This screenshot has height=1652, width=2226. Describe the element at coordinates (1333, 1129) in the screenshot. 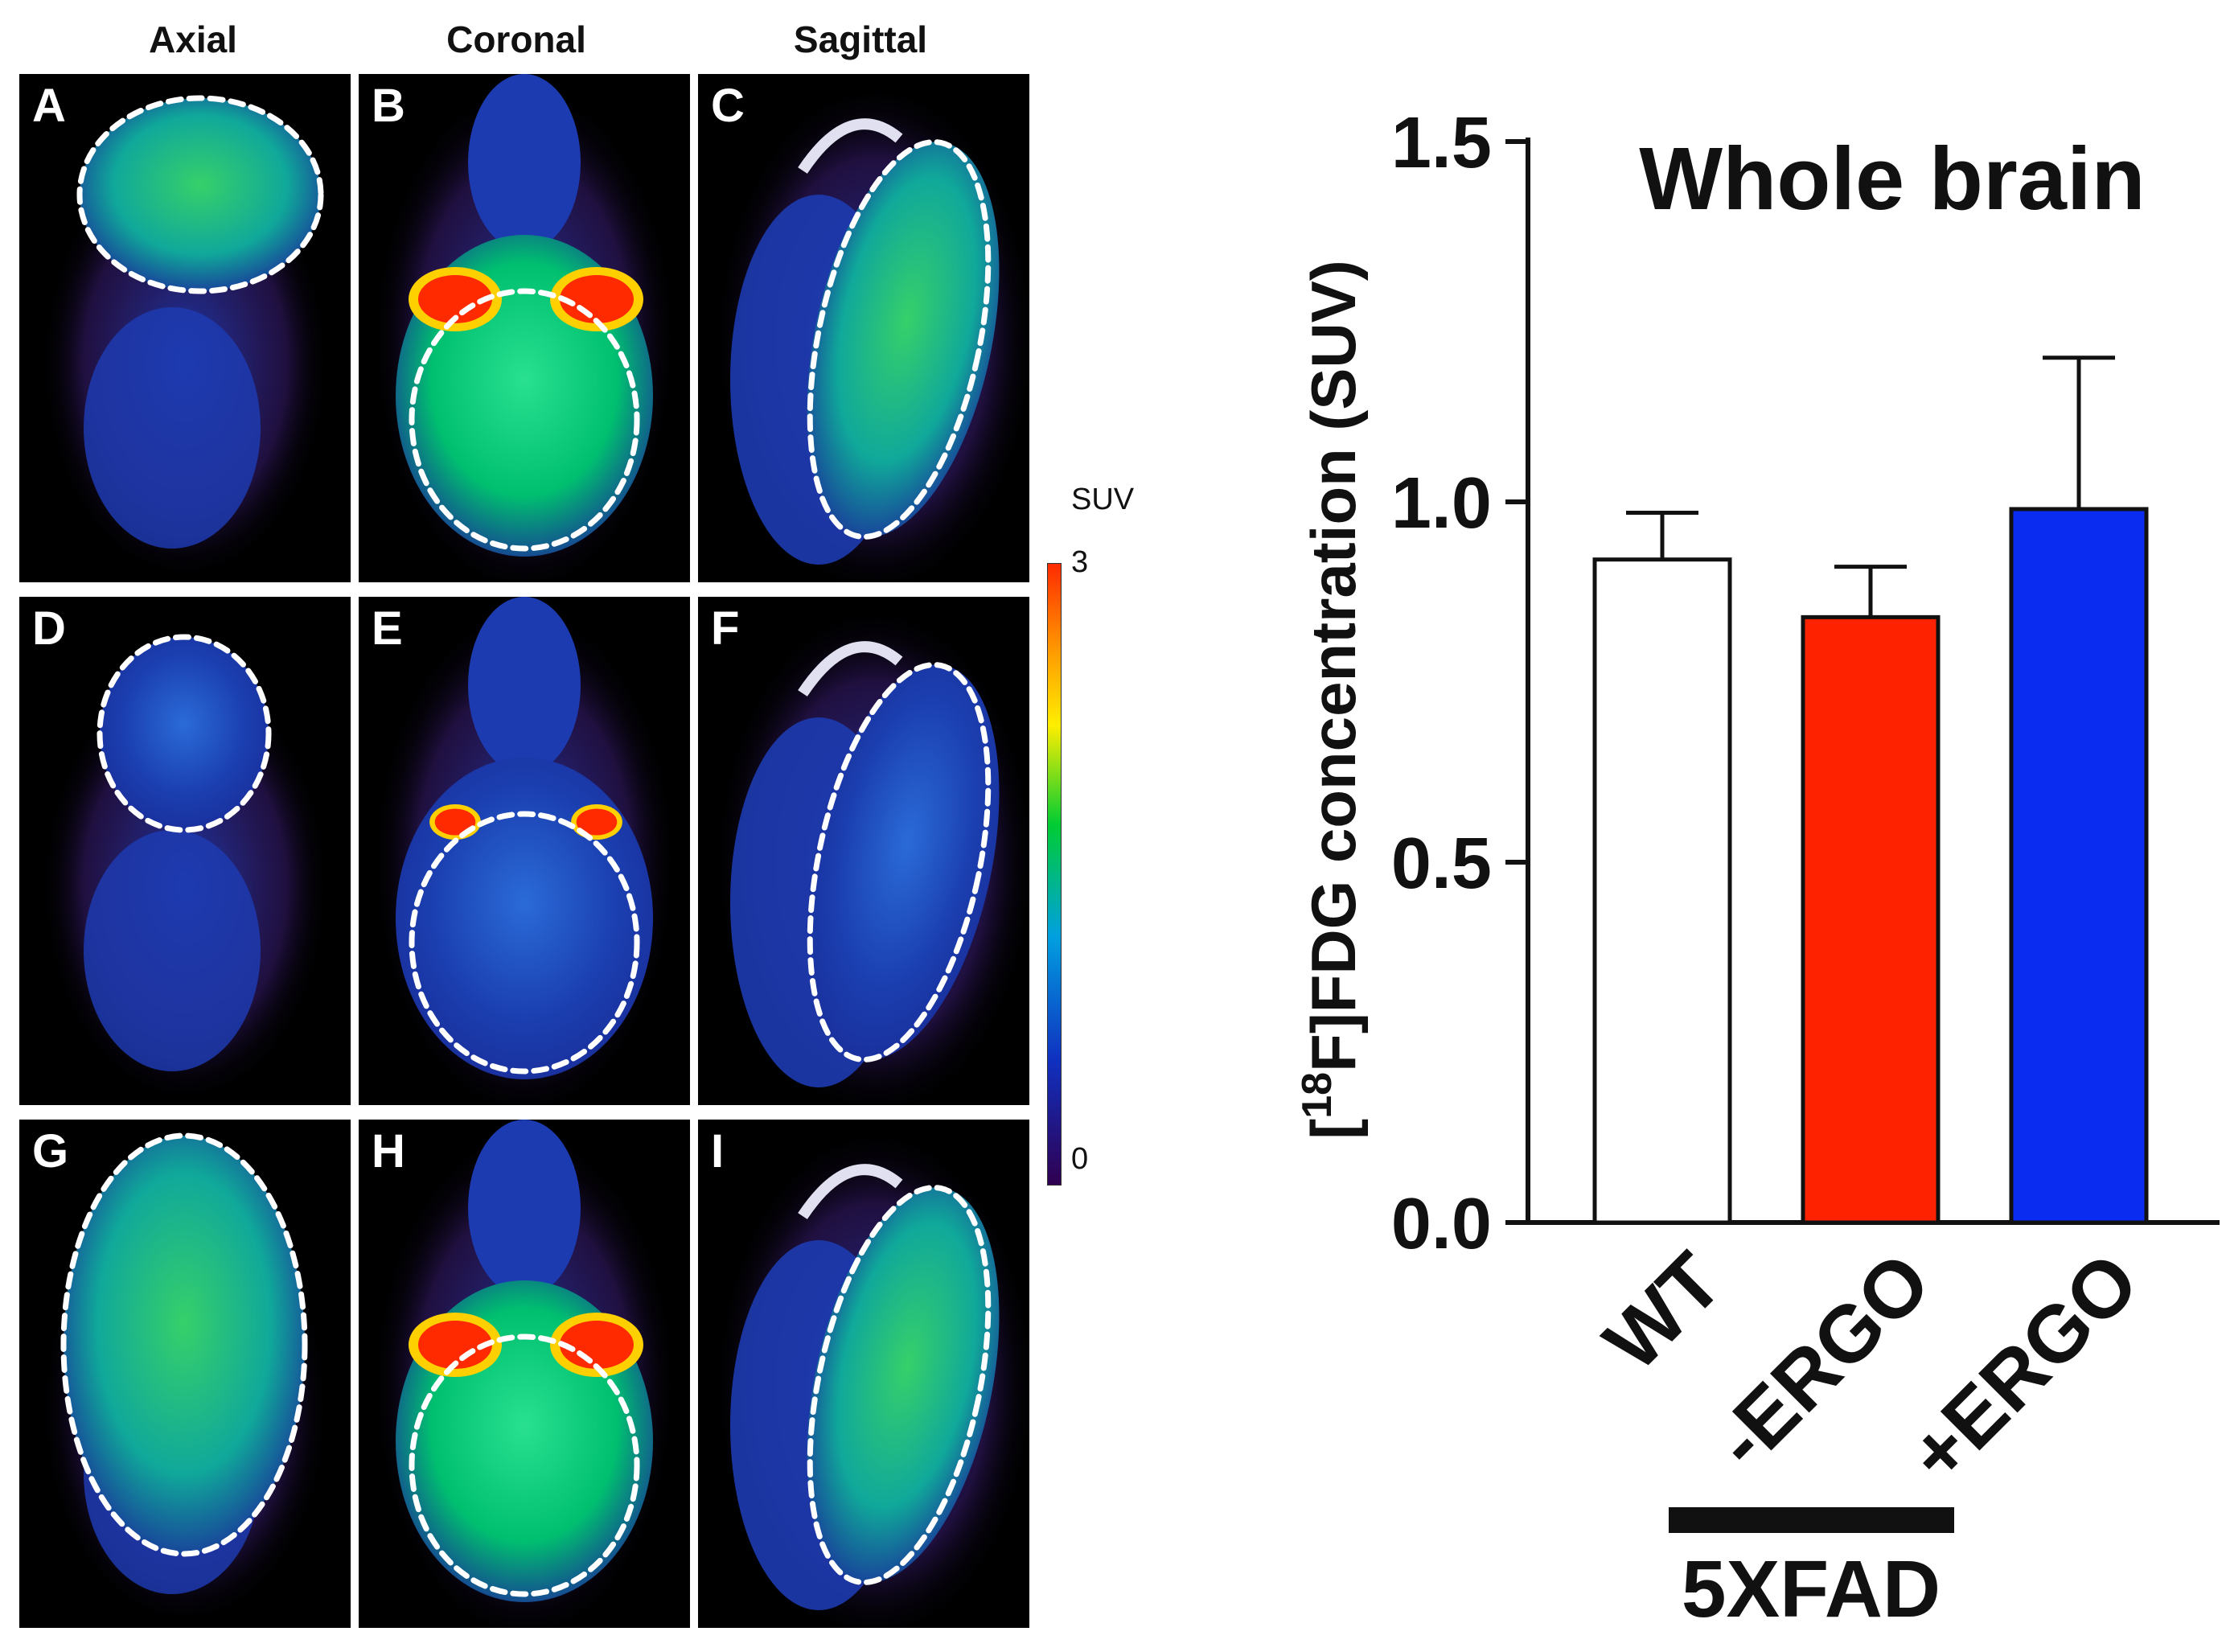

I see `y-axis-label-bracket: [` at that location.